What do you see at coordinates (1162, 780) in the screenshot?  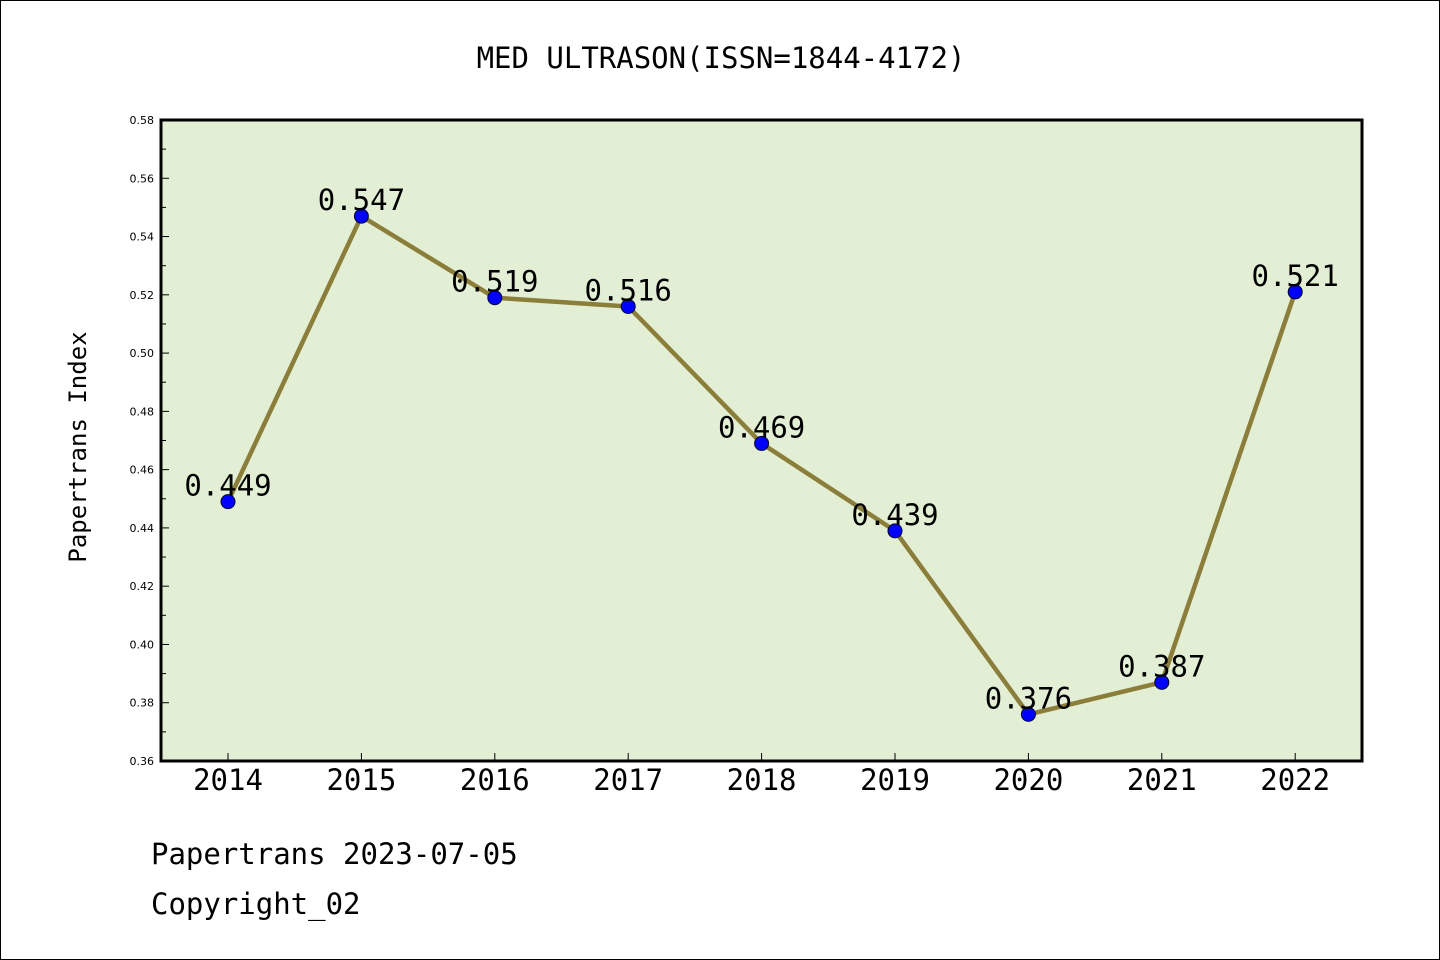 I see `x-tick-label: 2021` at bounding box center [1162, 780].